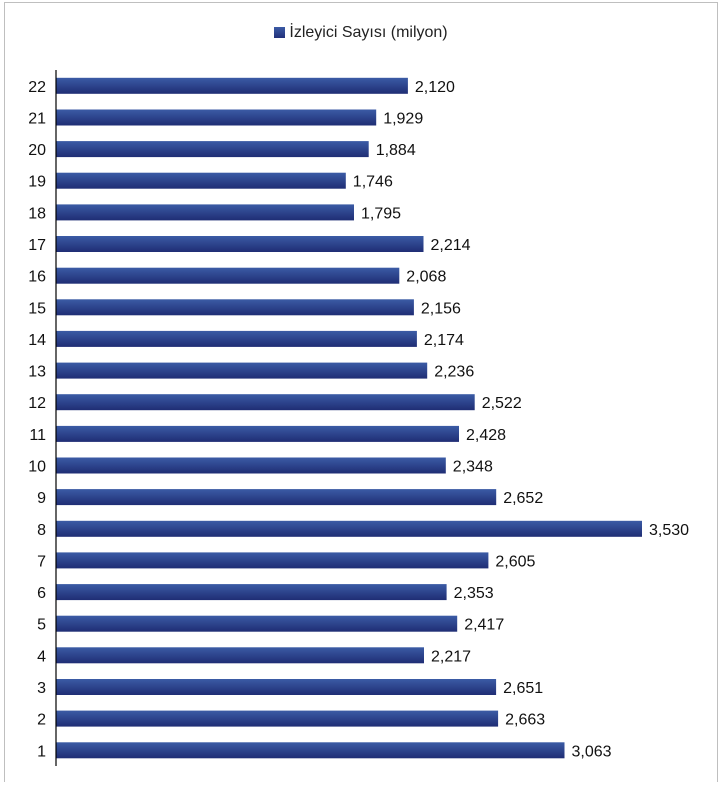 The width and height of the screenshot is (722, 788). I want to click on data-label: 2,068, so click(426, 277).